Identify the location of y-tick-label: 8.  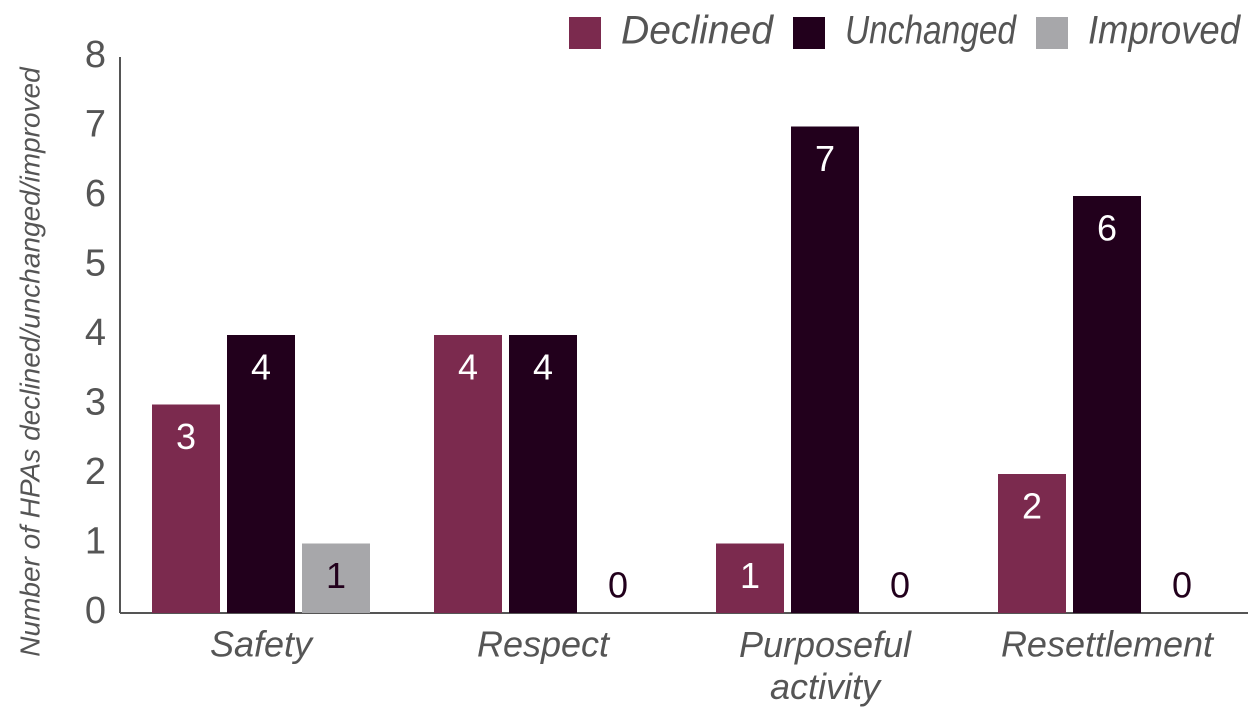
(95, 55).